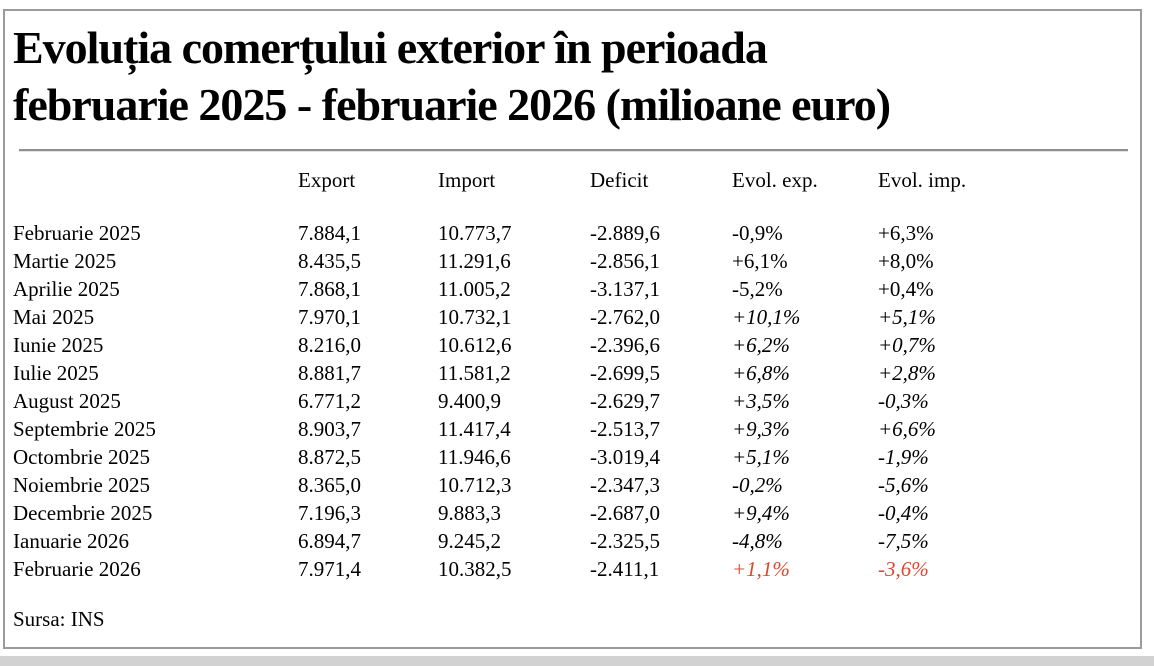  I want to click on cell-export: 8.365,0, so click(329, 484).